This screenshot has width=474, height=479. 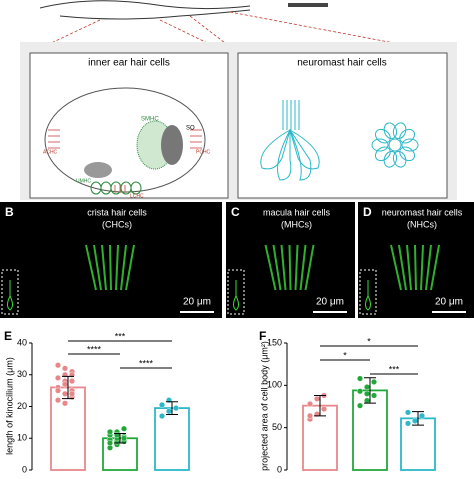 I want to click on label: SO, so click(x=190, y=129).